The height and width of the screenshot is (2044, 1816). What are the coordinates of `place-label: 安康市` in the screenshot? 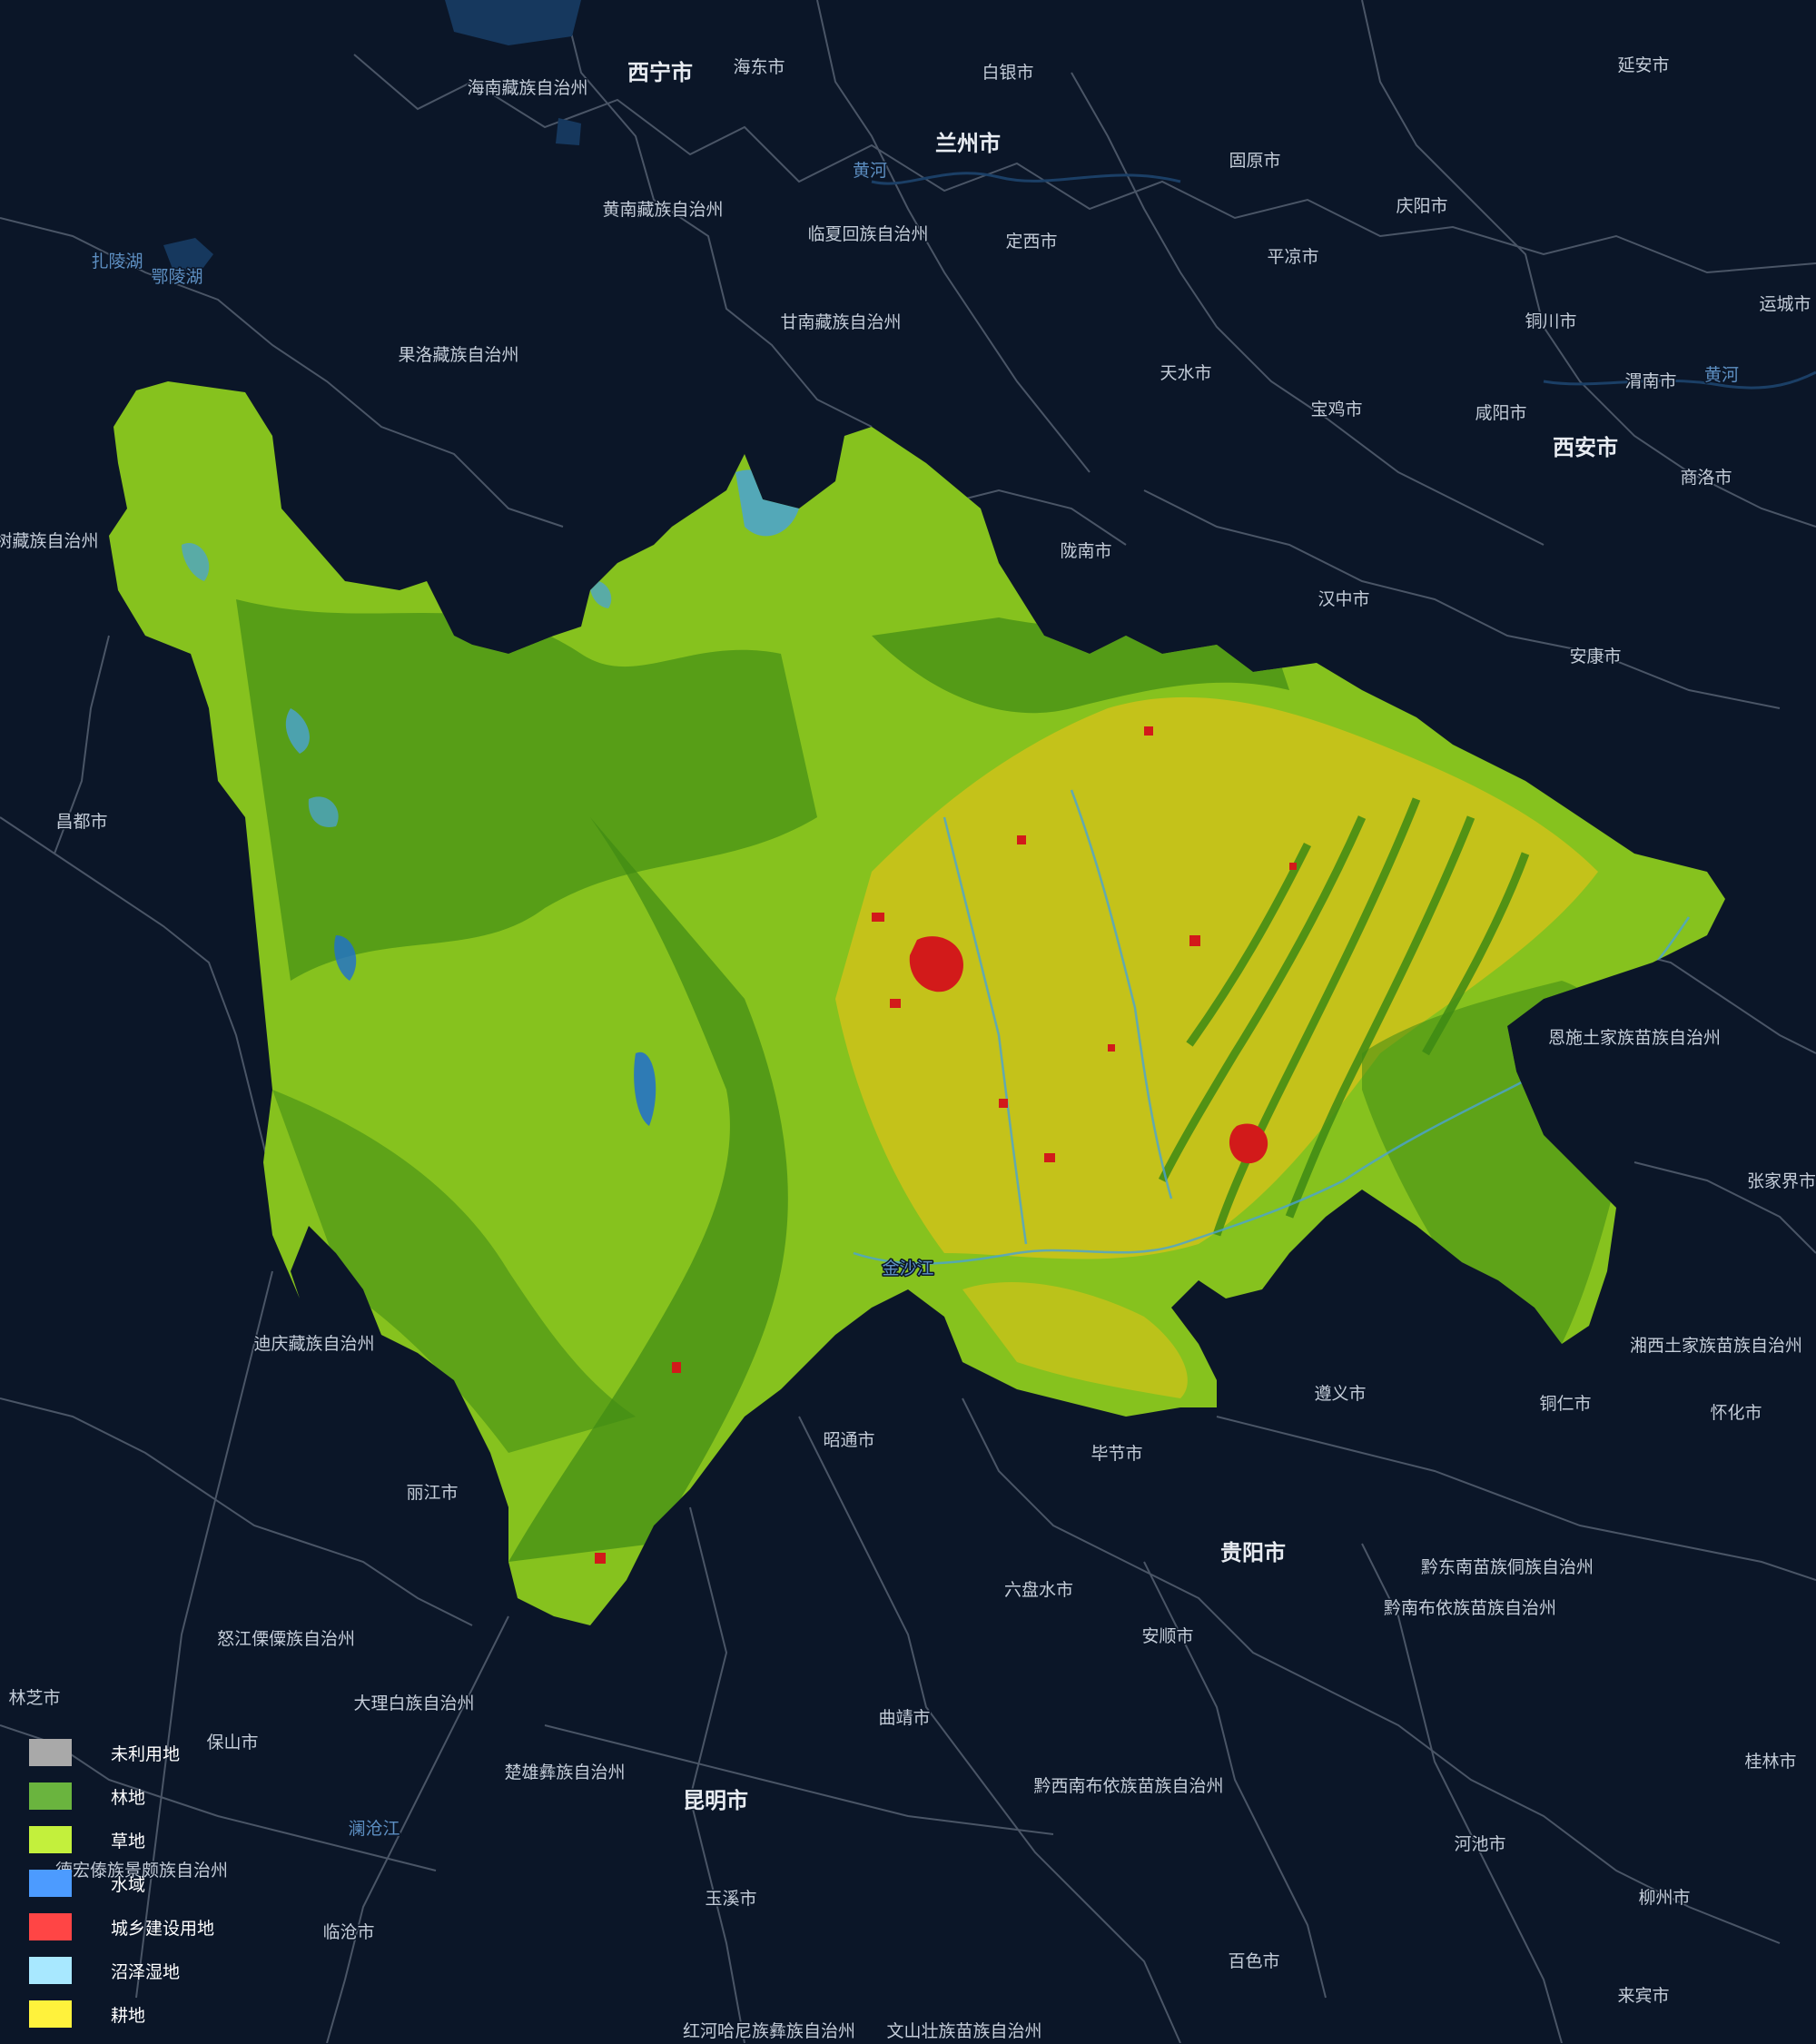 It's located at (1595, 657).